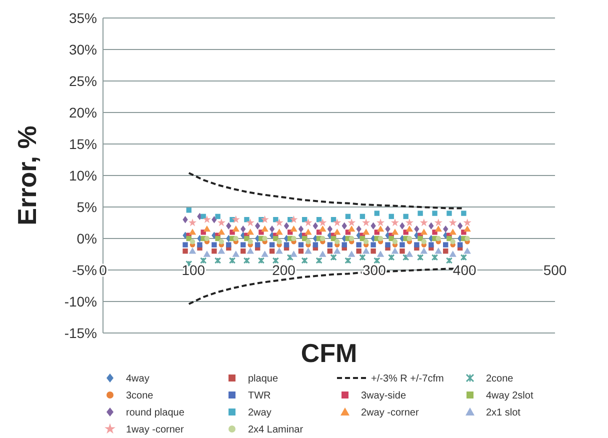 This screenshot has height=438, width=608. What do you see at coordinates (326, 191) in the screenshot?
I see `line-series` at bounding box center [326, 191].